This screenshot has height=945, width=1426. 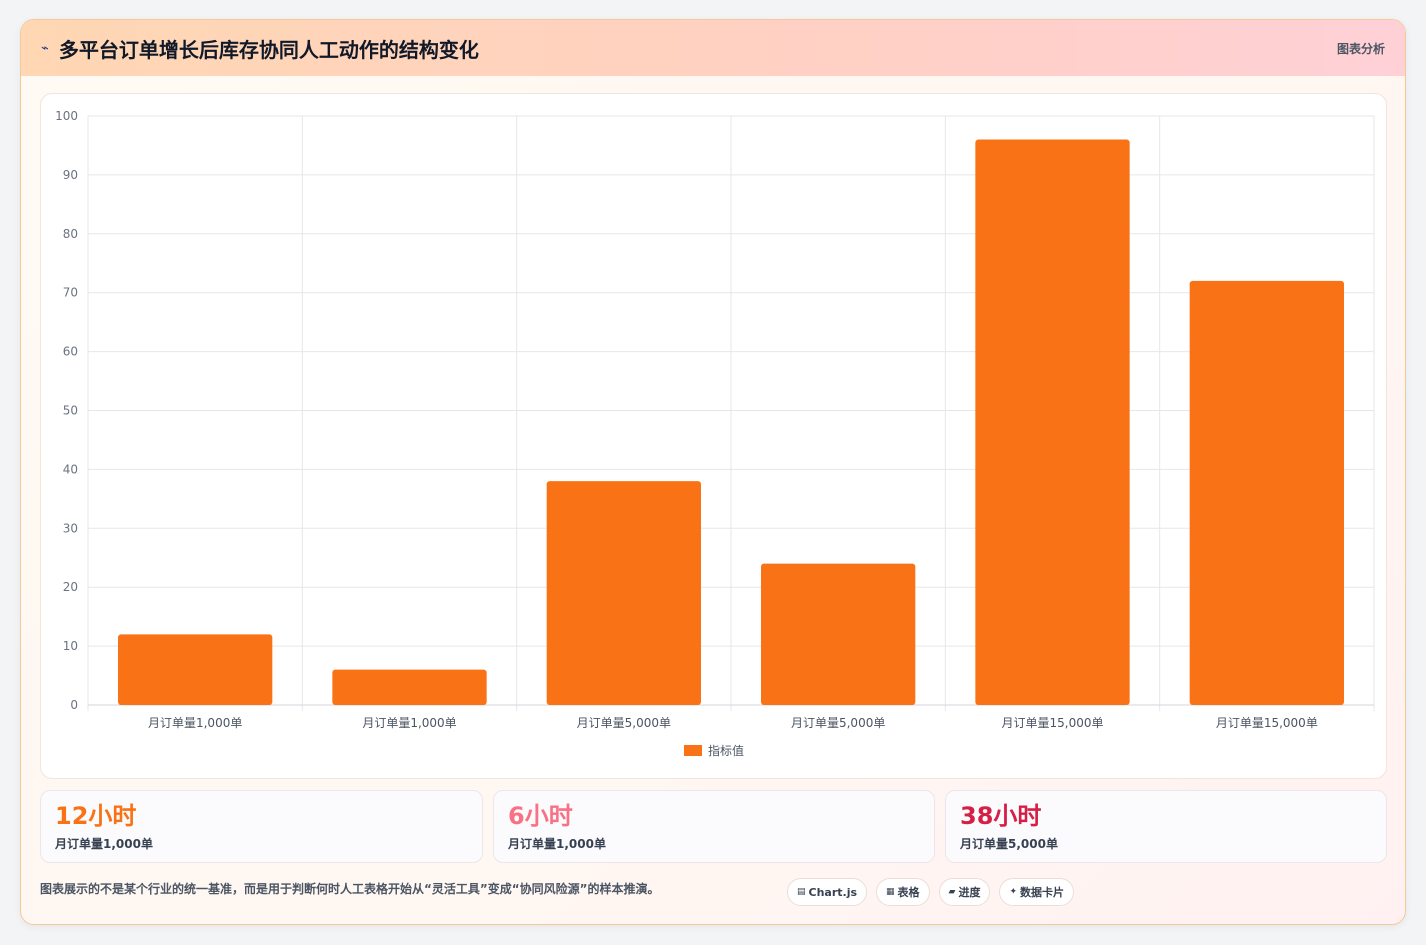 I want to click on chip-label: 数据卡片, so click(x=1042, y=892).